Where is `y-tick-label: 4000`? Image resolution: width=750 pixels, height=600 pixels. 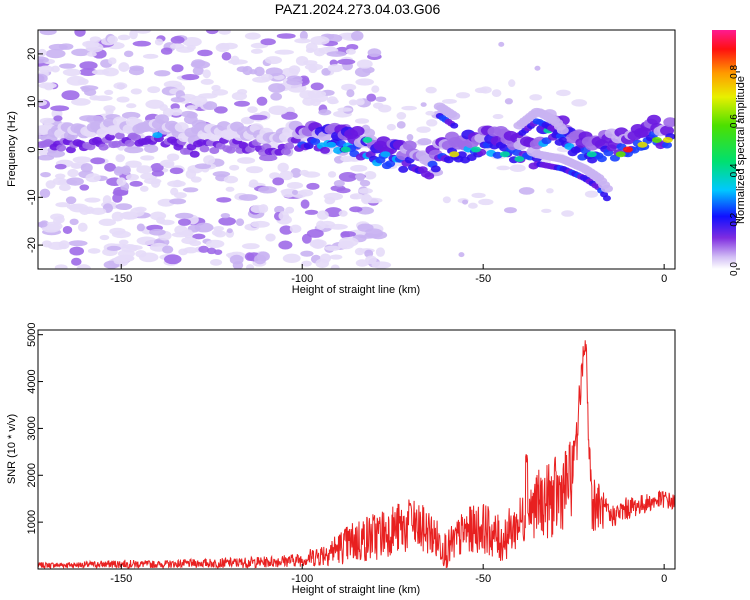
y-tick-label: 4000 is located at coordinates (32, 381).